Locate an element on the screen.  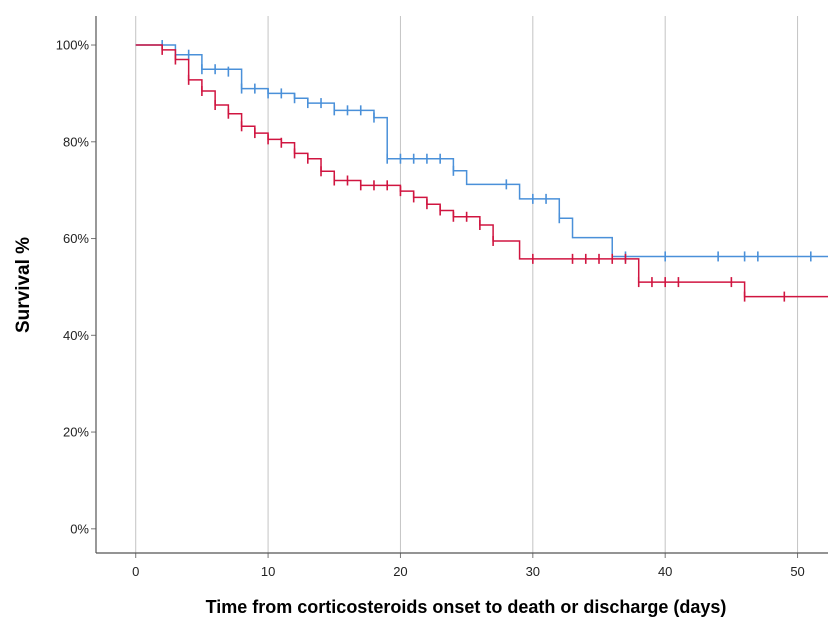
x-tick-label: 0 is located at coordinates (135, 571).